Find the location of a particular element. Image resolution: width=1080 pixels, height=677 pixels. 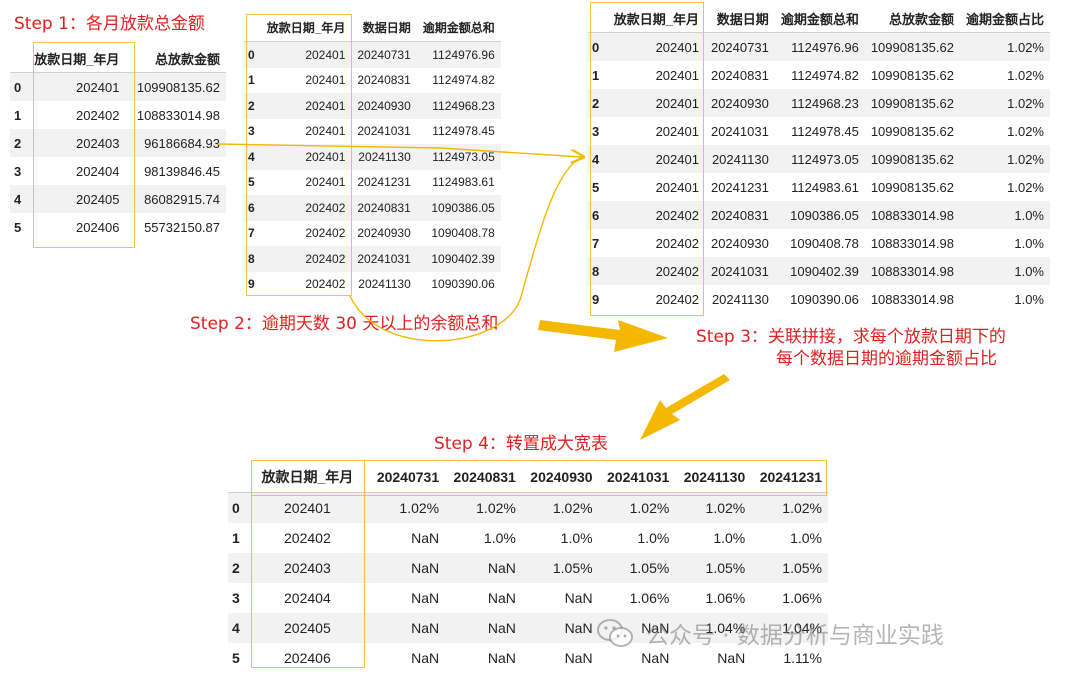

join-arrow-from-table1 is located at coordinates (399, 150).